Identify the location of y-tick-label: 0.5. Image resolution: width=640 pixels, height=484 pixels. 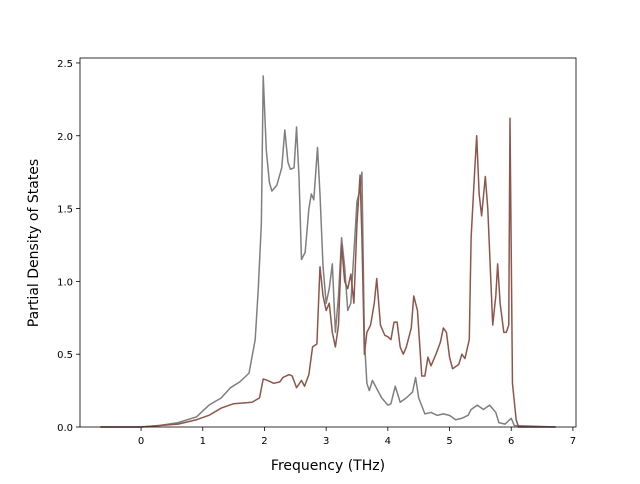
(65, 355).